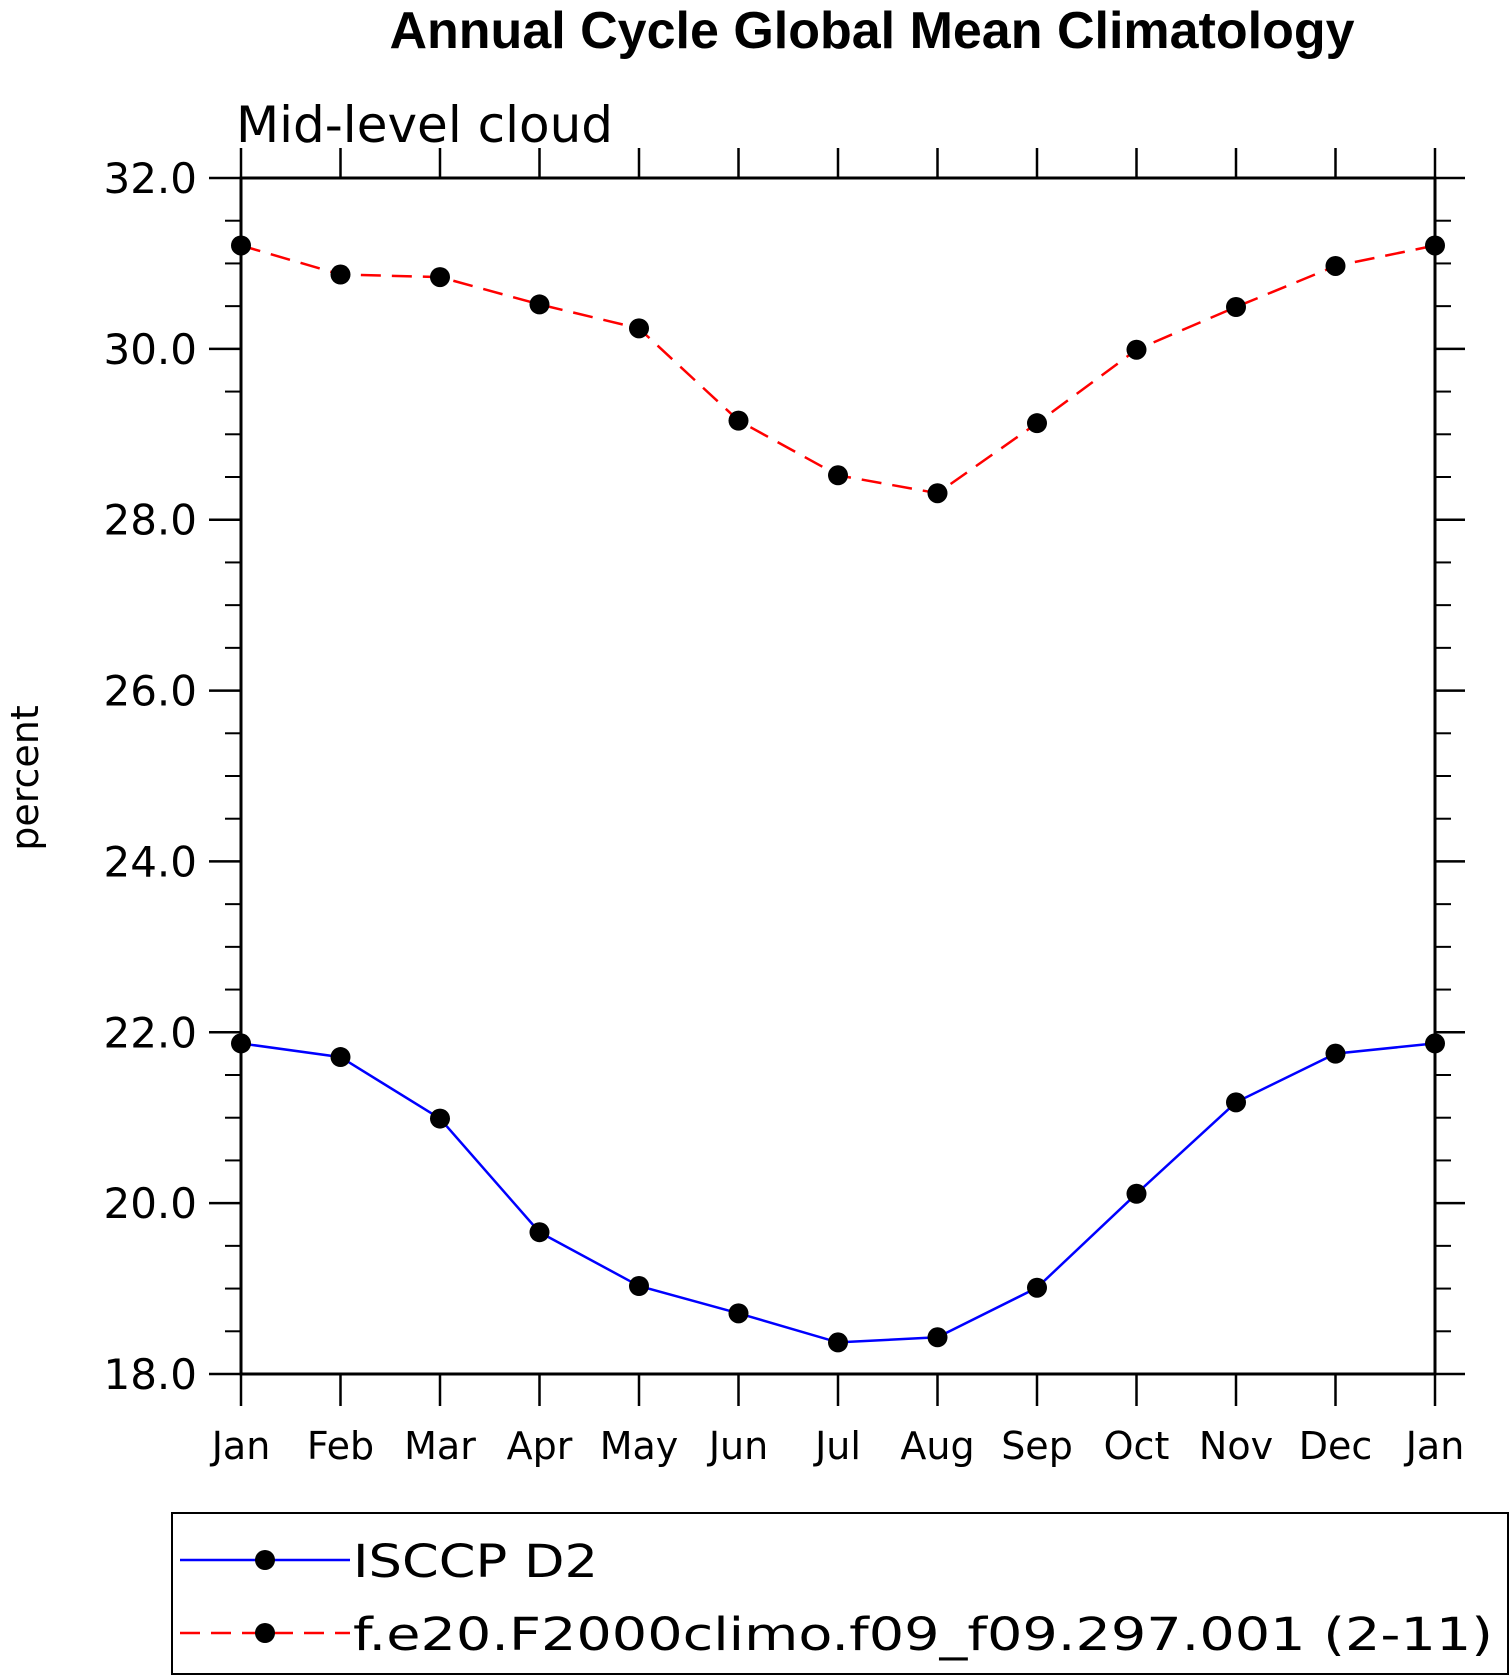 This screenshot has width=1512, height=1678. I want to click on y-tick-label: 30.0, so click(150, 349).